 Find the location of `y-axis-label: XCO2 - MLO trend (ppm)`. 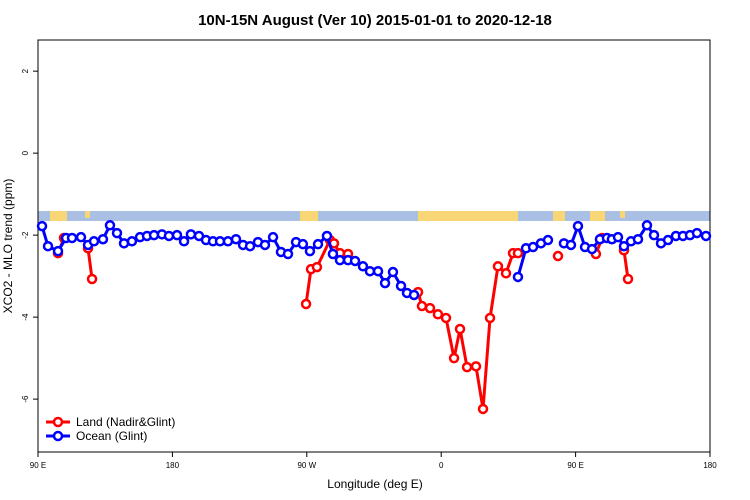

y-axis-label: XCO2 - MLO trend (ppm) is located at coordinates (8, 246).